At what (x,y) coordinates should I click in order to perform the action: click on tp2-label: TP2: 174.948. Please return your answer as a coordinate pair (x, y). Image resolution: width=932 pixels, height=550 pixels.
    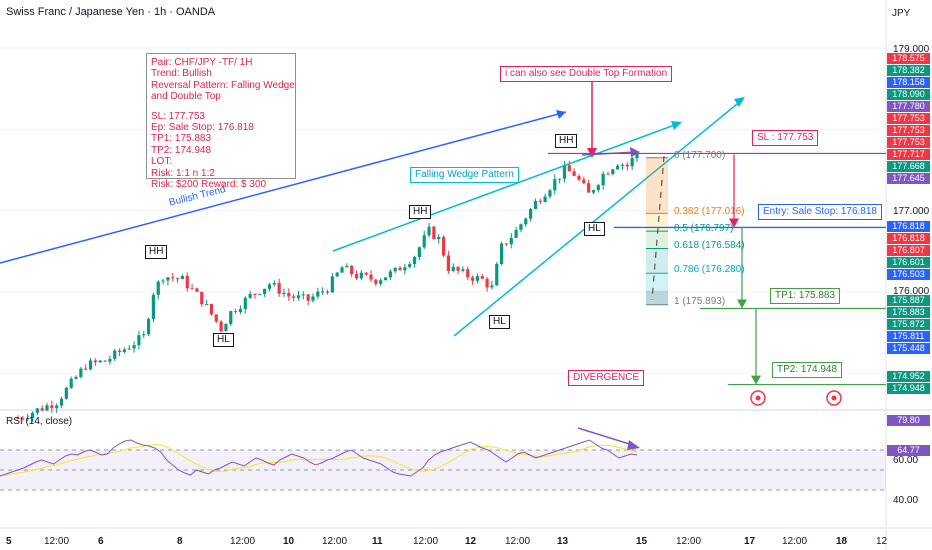
    Looking at the image, I should click on (807, 370).